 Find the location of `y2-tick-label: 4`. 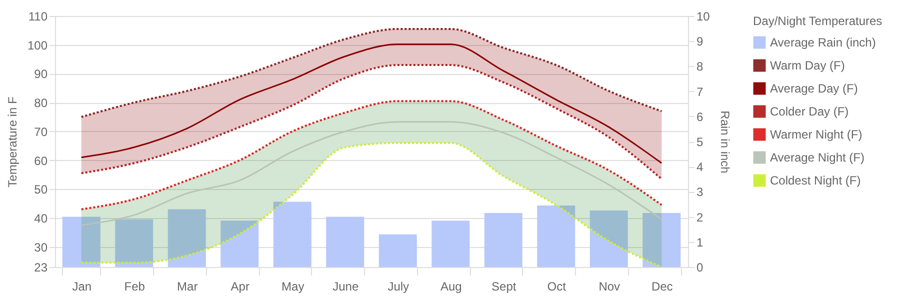

y2-tick-label: 4 is located at coordinates (700, 167).